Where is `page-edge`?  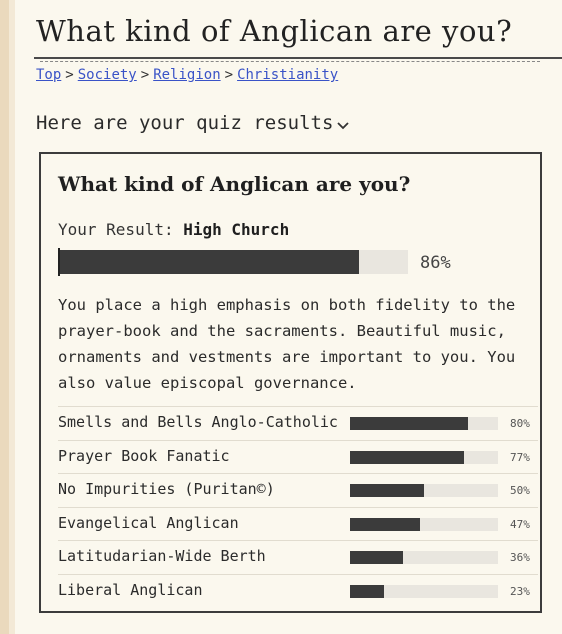 page-edge is located at coordinates (4, 317).